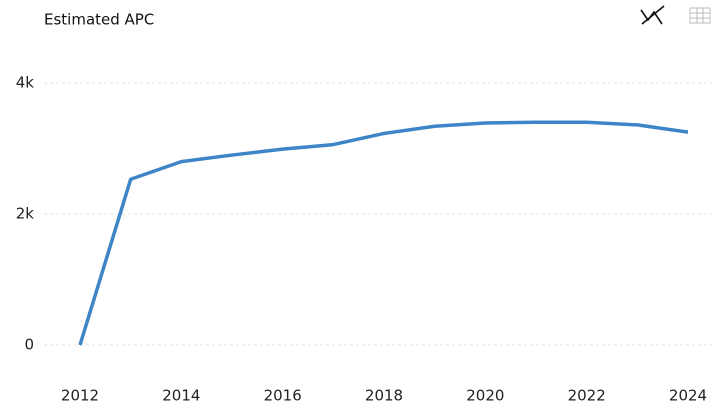  What do you see at coordinates (384, 396) in the screenshot?
I see `x-tick-label: 2018` at bounding box center [384, 396].